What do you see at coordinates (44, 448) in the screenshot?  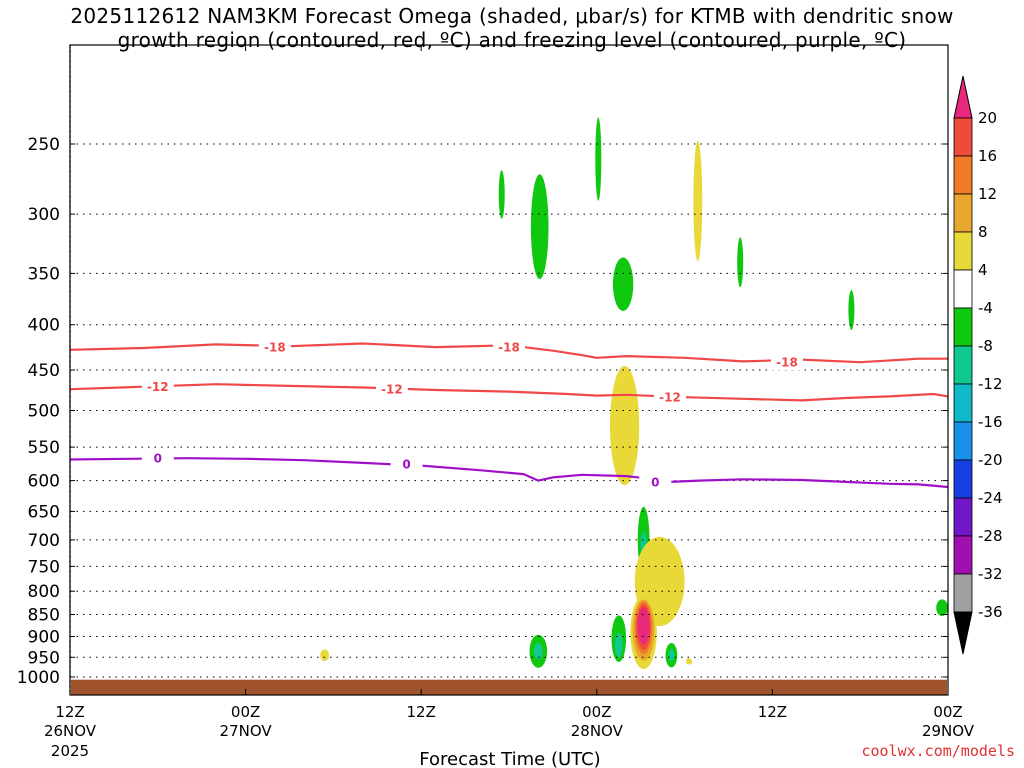 I see `y-tick-label-550: 550` at bounding box center [44, 448].